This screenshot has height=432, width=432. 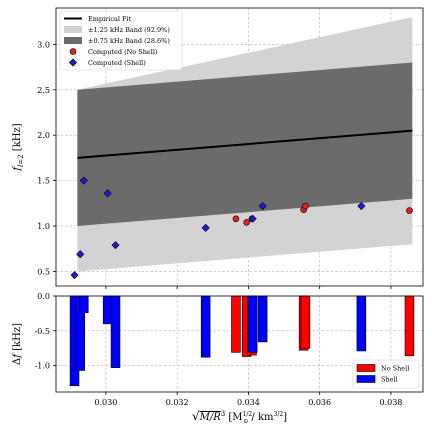 I want to click on top-legend-label: ±1.25 kHz Band (92.9%), so click(x=129, y=30).